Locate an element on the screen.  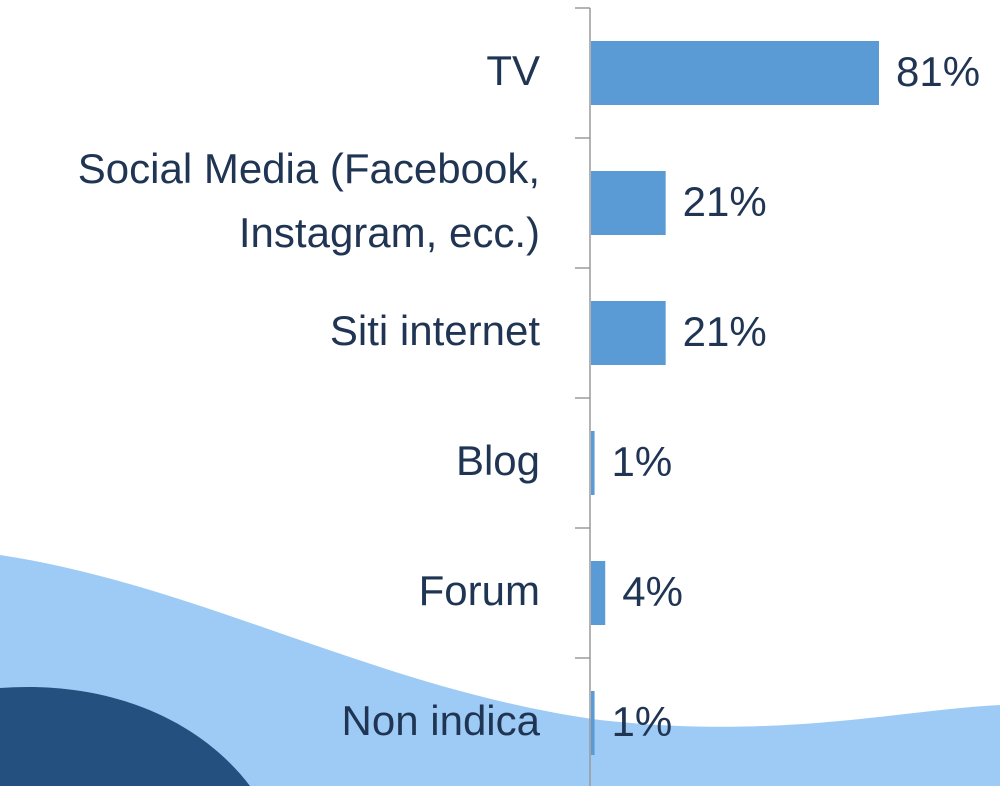
category-label: Social Media (Facebook, Instagram, ecc.) is located at coordinates (308, 200).